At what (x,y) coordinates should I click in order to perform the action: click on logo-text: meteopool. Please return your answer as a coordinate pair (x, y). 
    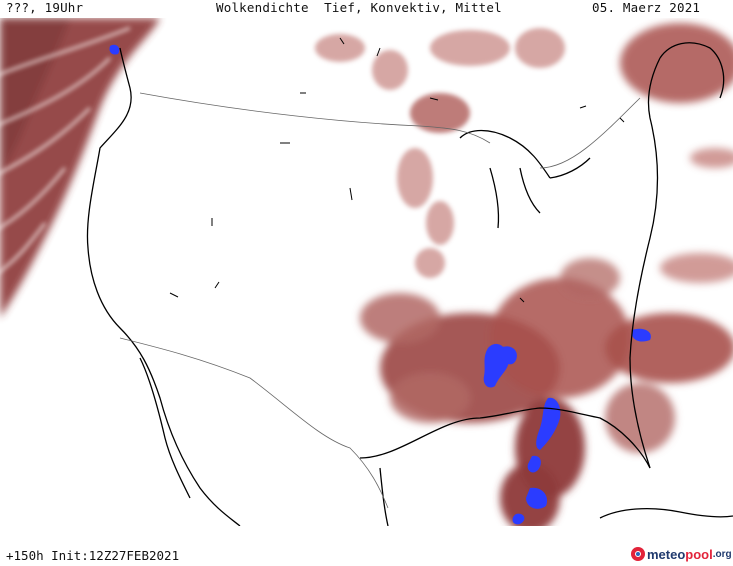
    Looking at the image, I should click on (680, 554).